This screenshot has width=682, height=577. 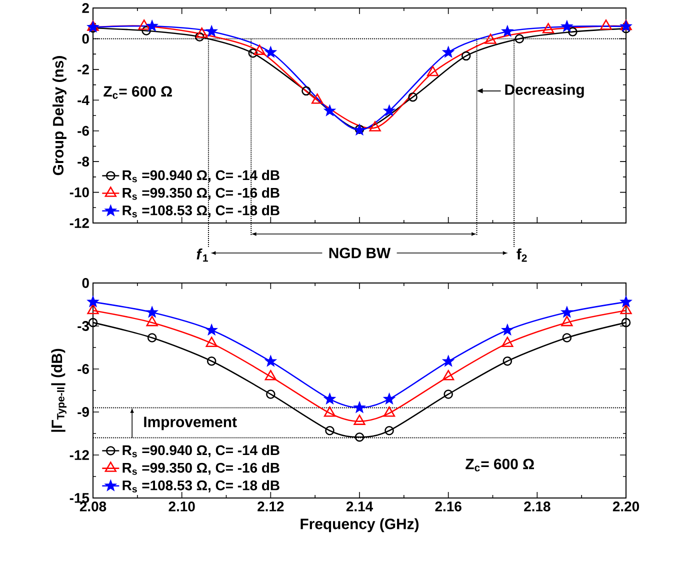 What do you see at coordinates (84, 100) in the screenshot?
I see `y-tick-label: -4` at bounding box center [84, 100].